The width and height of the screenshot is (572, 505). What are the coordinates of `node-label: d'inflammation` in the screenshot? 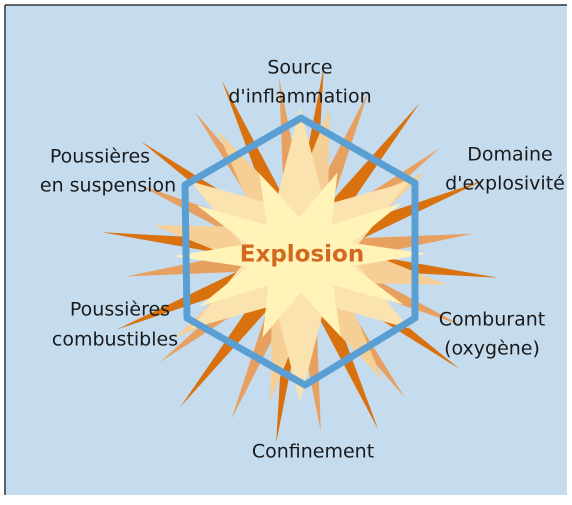 It's located at (299, 97).